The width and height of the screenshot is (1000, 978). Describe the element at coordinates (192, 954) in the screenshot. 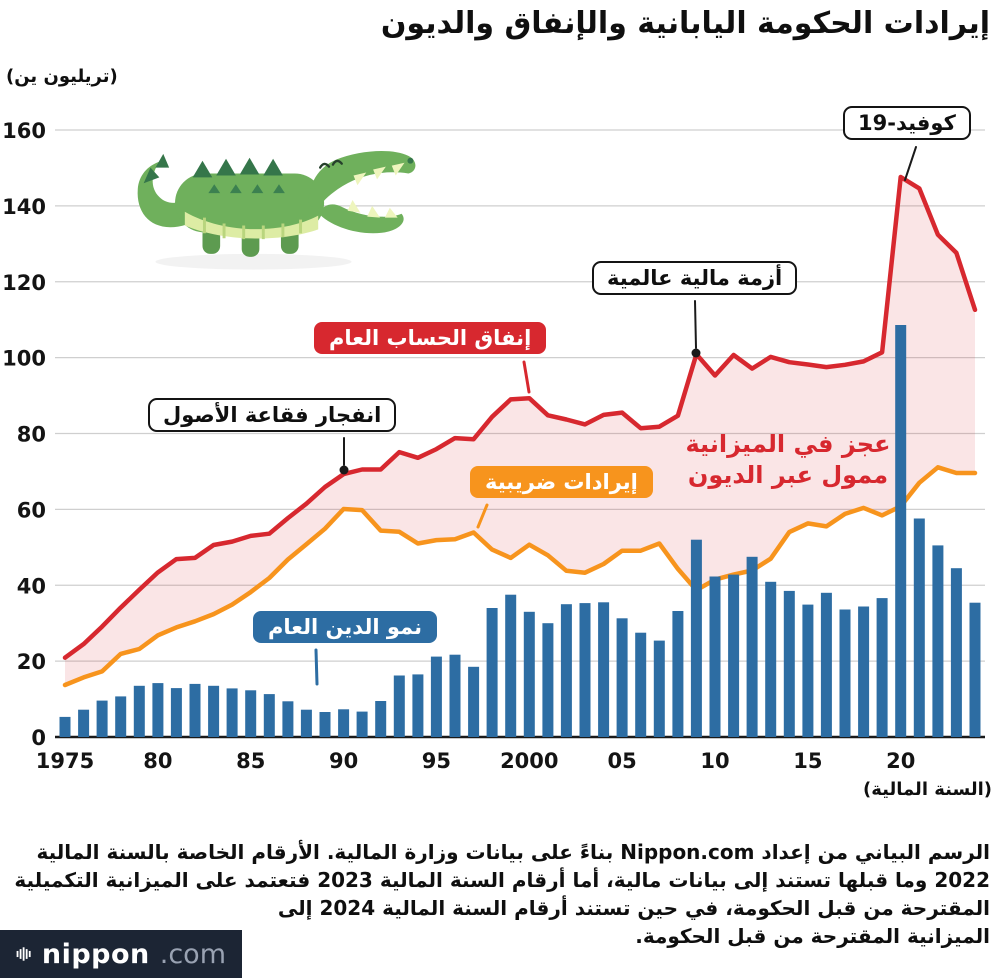

I see `logo-suffix: .com` at that location.